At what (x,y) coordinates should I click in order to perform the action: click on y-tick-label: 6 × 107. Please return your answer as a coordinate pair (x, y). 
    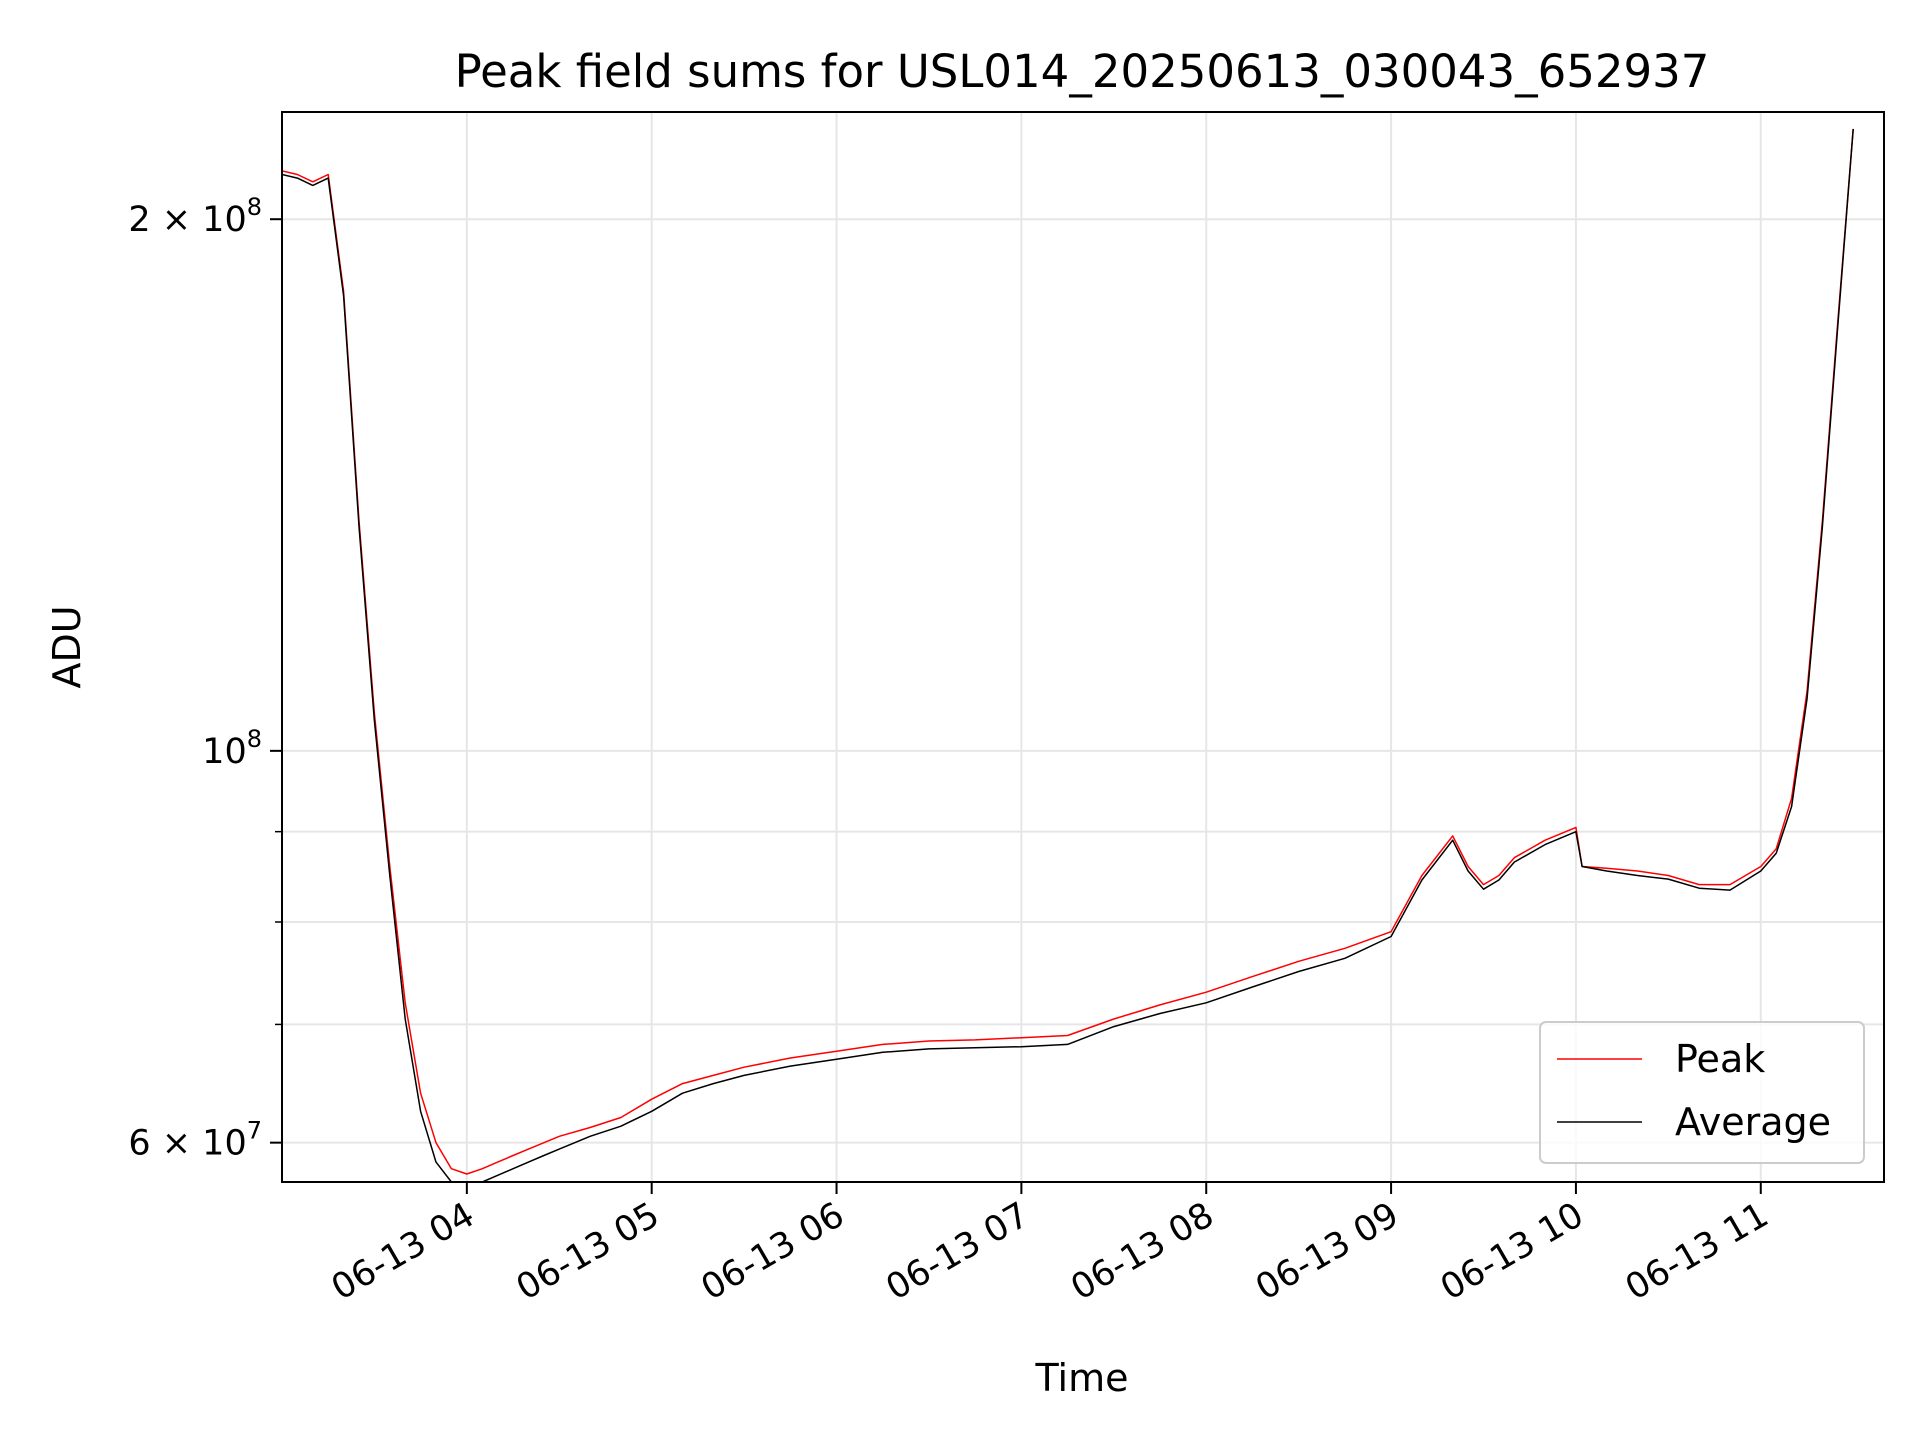
    Looking at the image, I should click on (195, 1140).